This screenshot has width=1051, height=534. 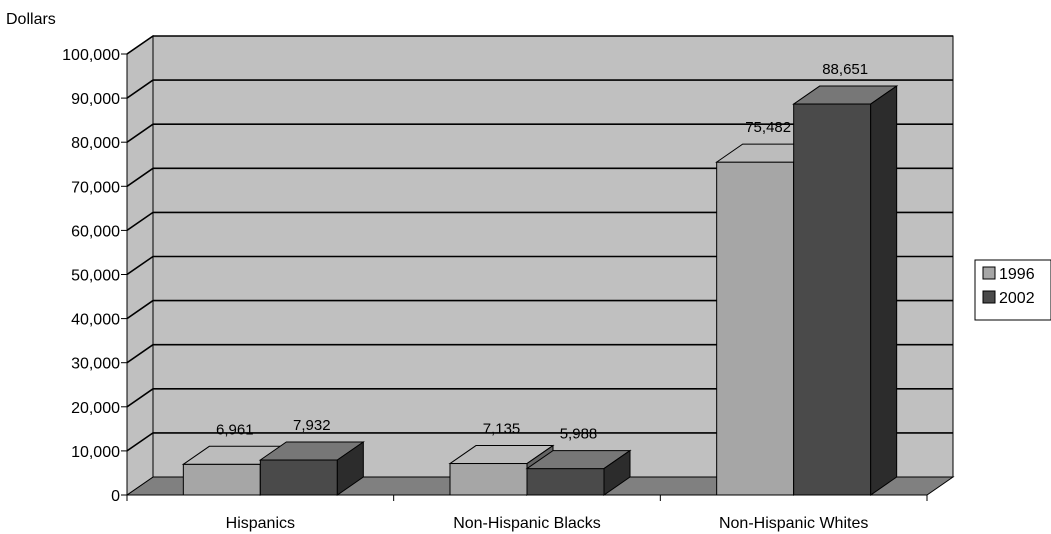 What do you see at coordinates (115, 496) in the screenshot?
I see `y-tick-label: 0` at bounding box center [115, 496].